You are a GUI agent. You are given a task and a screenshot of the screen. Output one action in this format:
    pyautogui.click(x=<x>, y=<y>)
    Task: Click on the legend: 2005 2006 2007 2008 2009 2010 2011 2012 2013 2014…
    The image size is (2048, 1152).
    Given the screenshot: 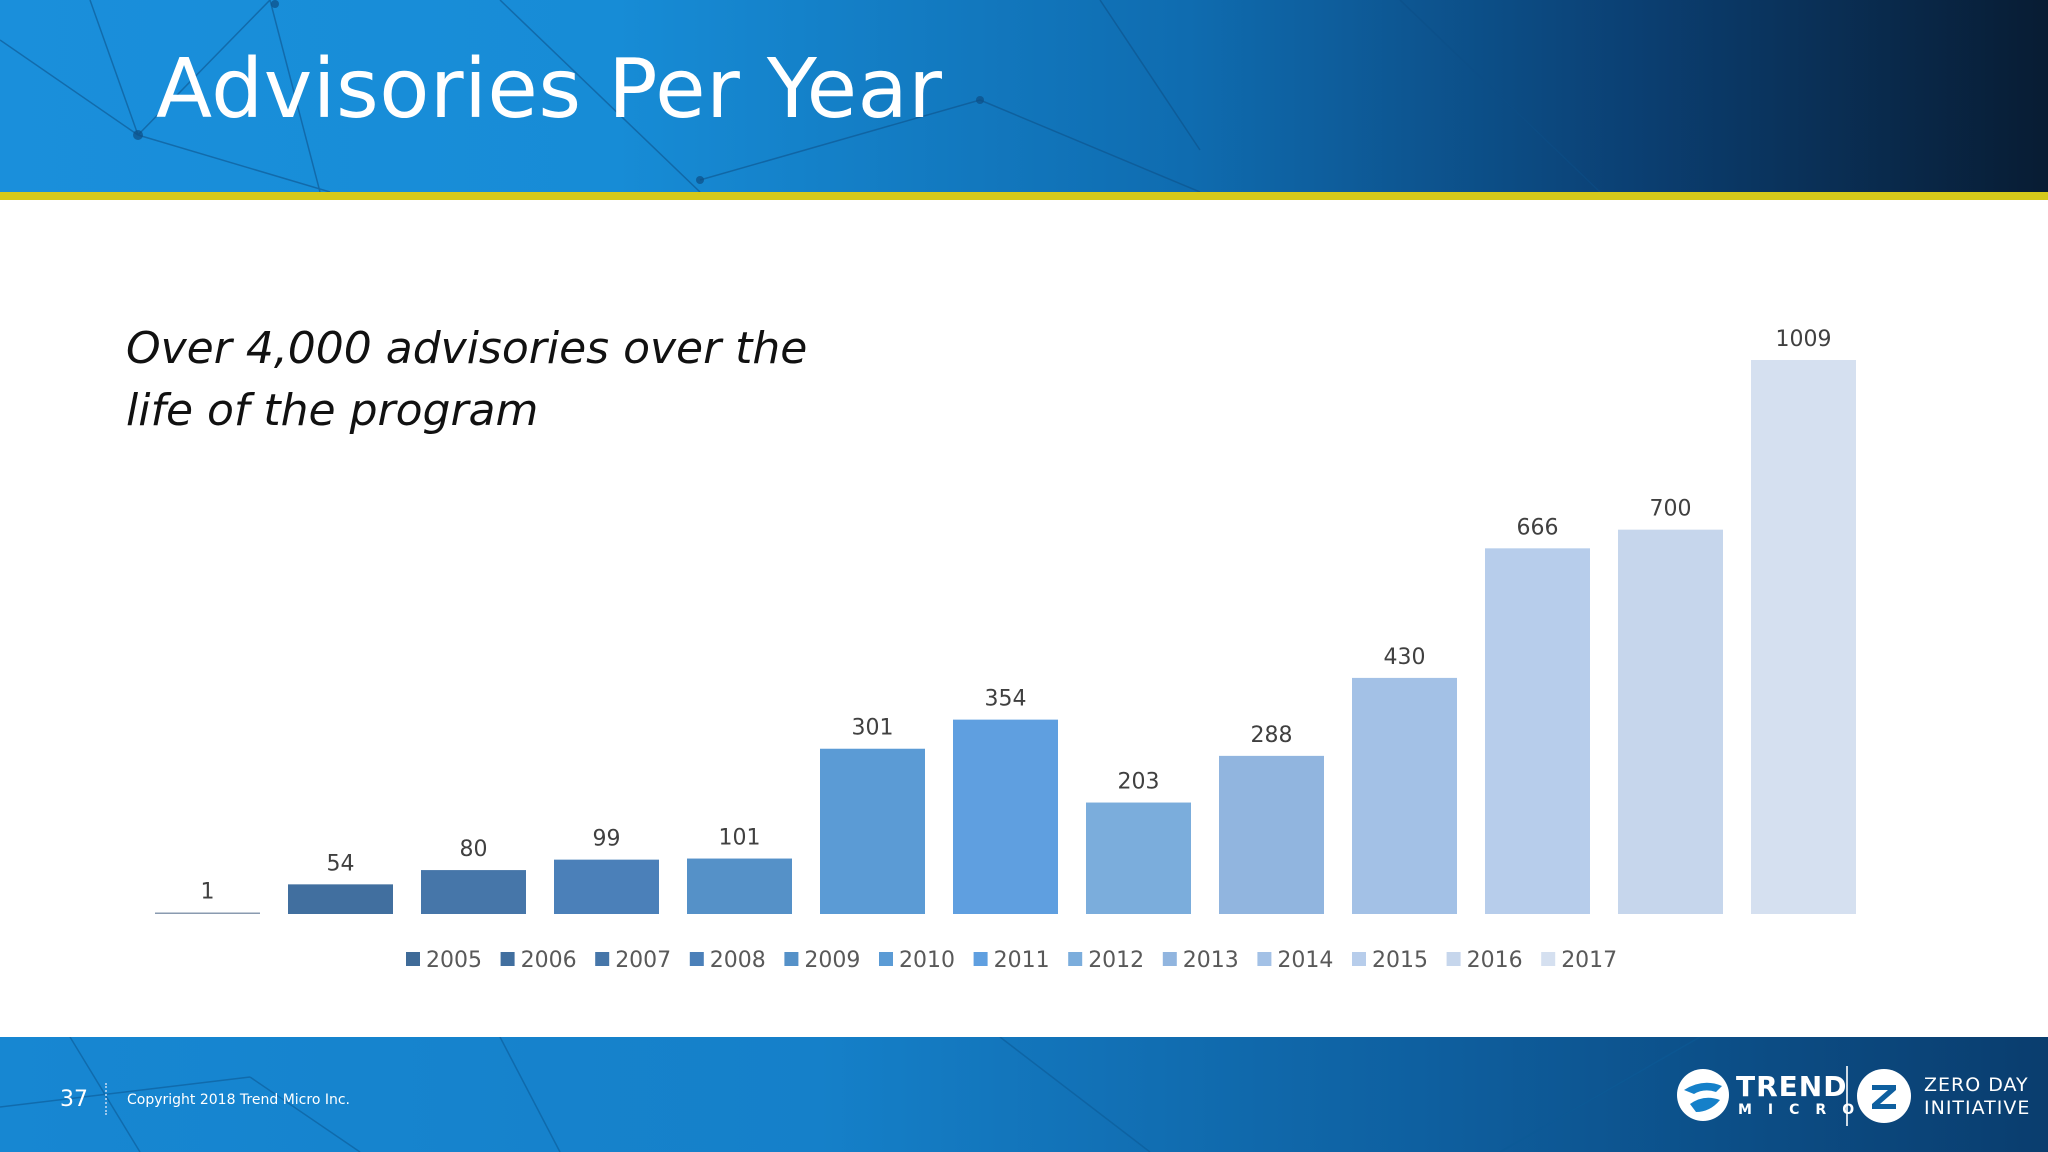 What is the action you would take?
    pyautogui.click(x=1011, y=960)
    